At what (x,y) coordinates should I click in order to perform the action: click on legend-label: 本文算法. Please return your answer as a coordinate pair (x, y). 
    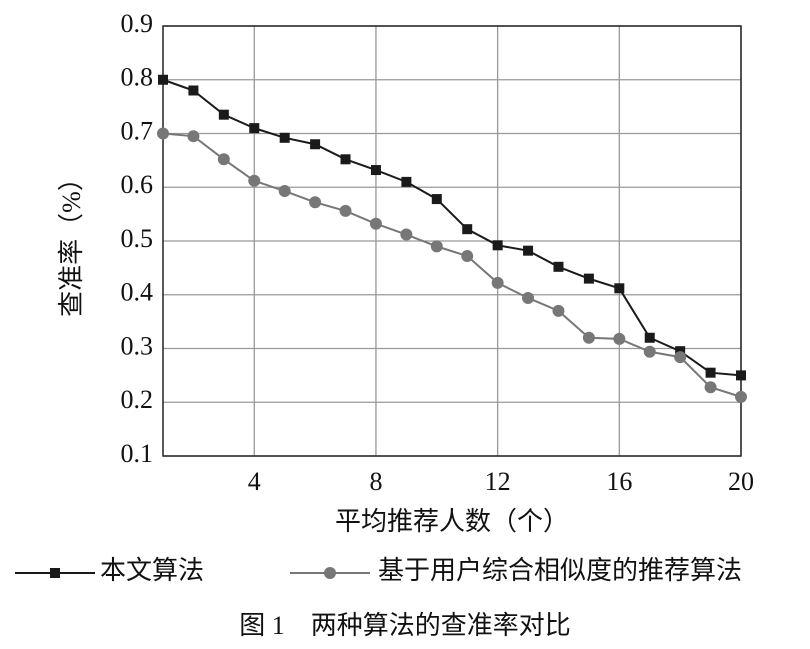
    Looking at the image, I should click on (152, 570).